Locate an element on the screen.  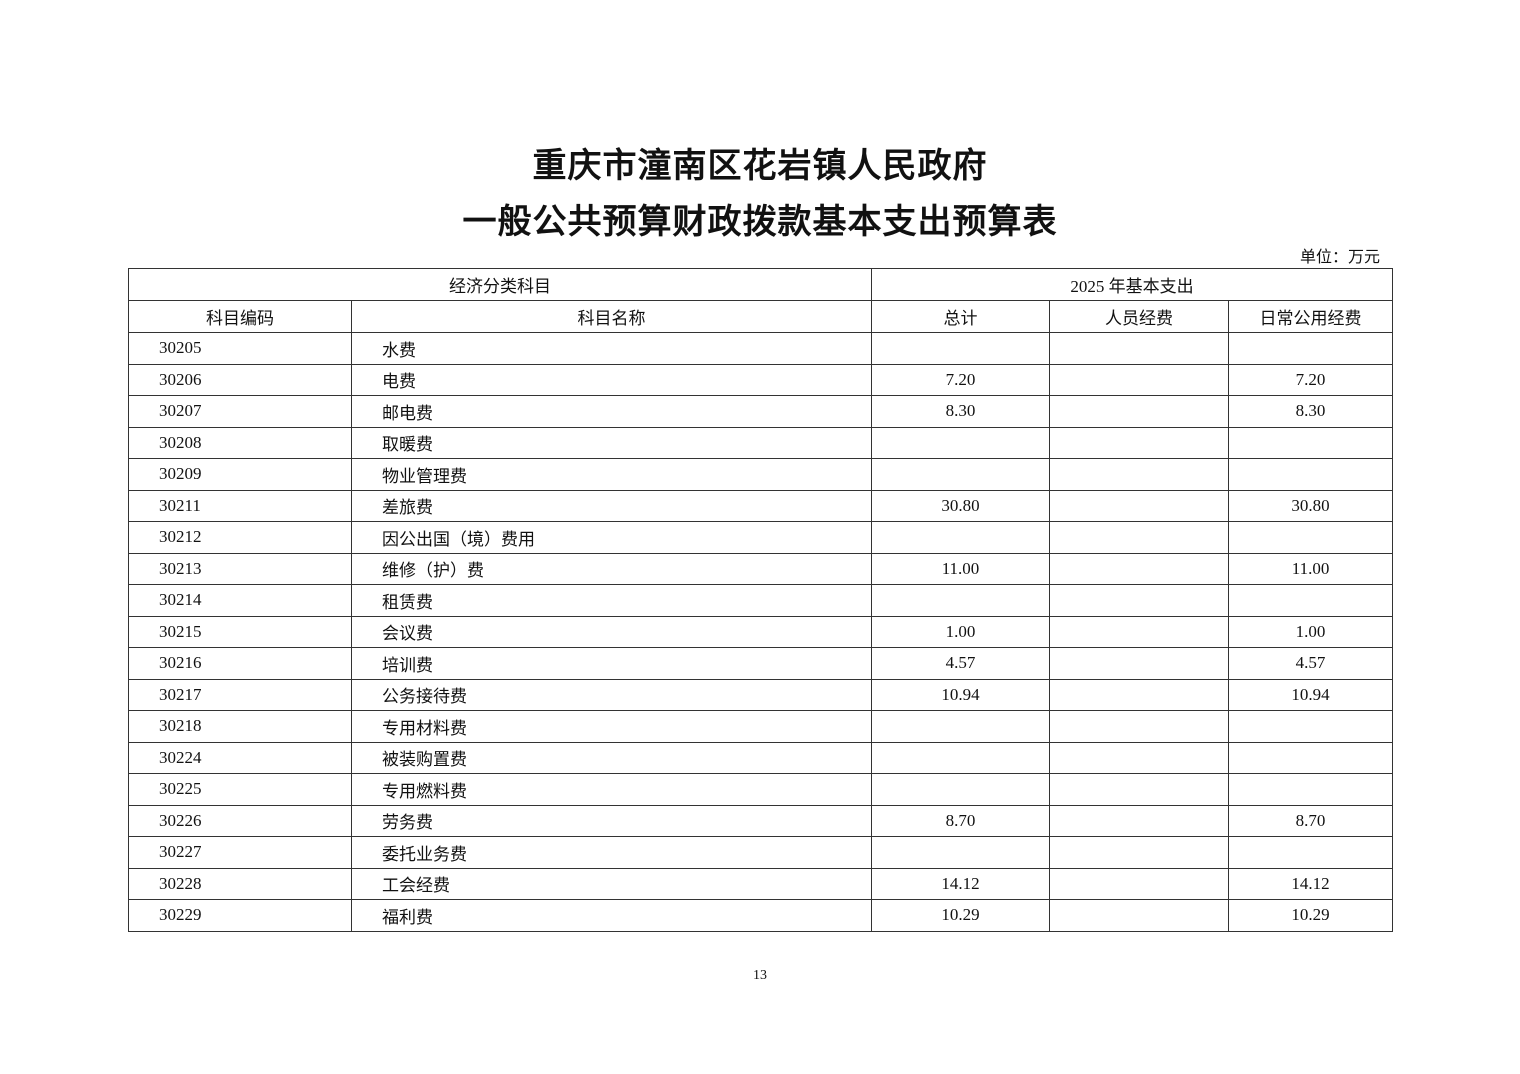
header-public: 日常公用经费 is located at coordinates (1310, 316).